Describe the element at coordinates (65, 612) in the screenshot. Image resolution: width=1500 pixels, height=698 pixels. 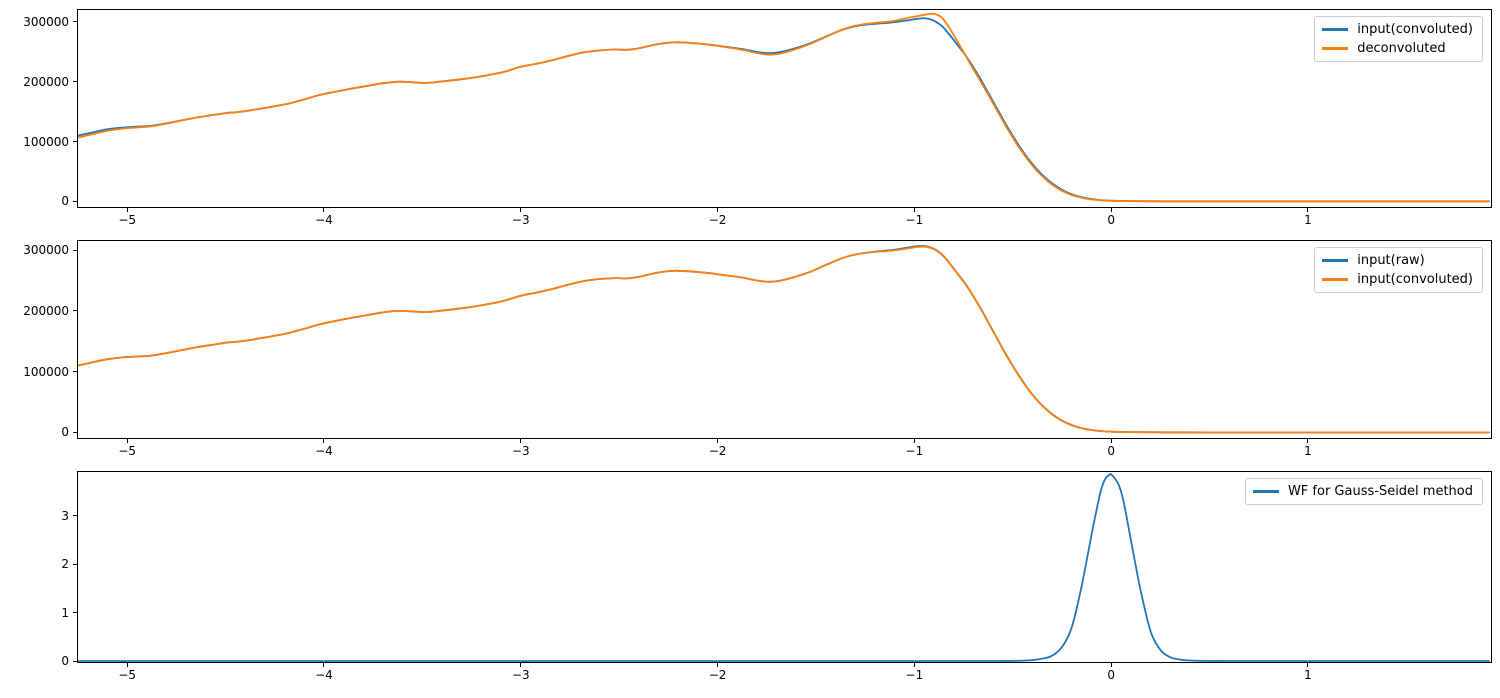
I see `y-tick-label: 1` at that location.